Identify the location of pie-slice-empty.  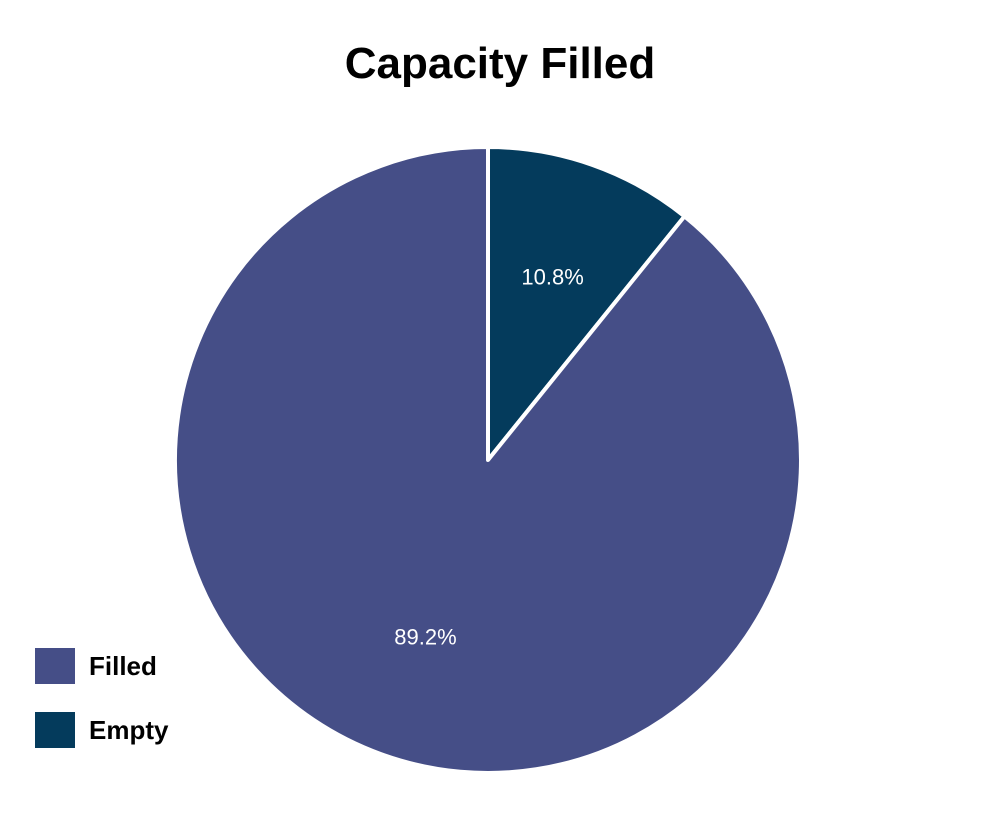
(586, 303).